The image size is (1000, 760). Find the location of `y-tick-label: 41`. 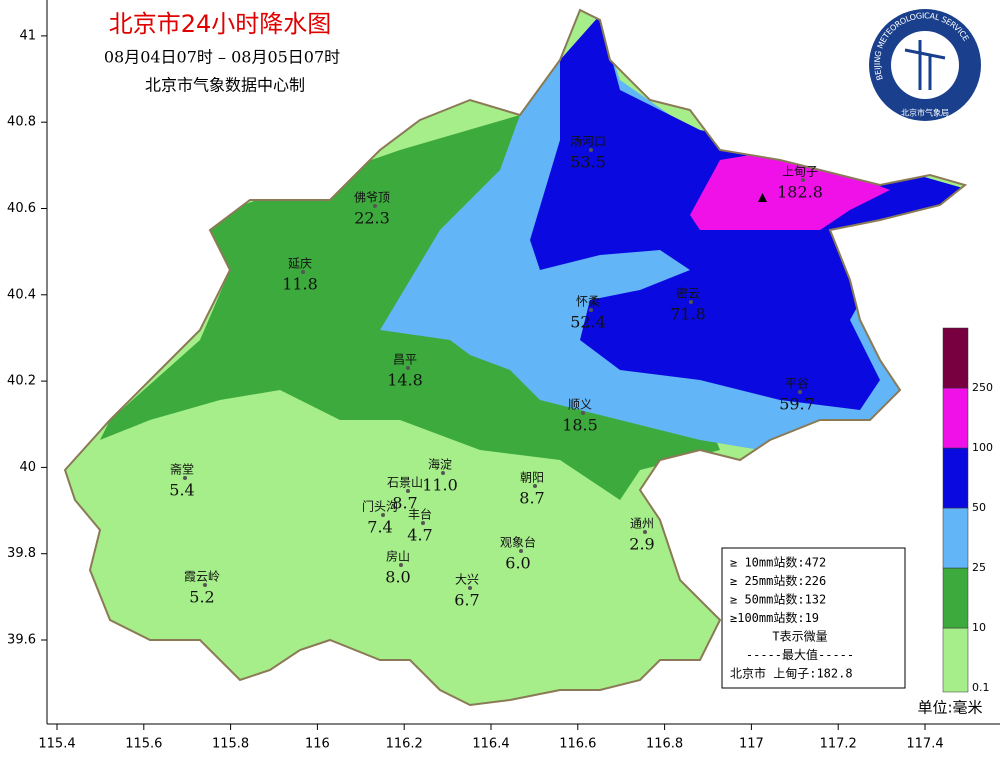

y-tick-label: 41 is located at coordinates (27, 35).